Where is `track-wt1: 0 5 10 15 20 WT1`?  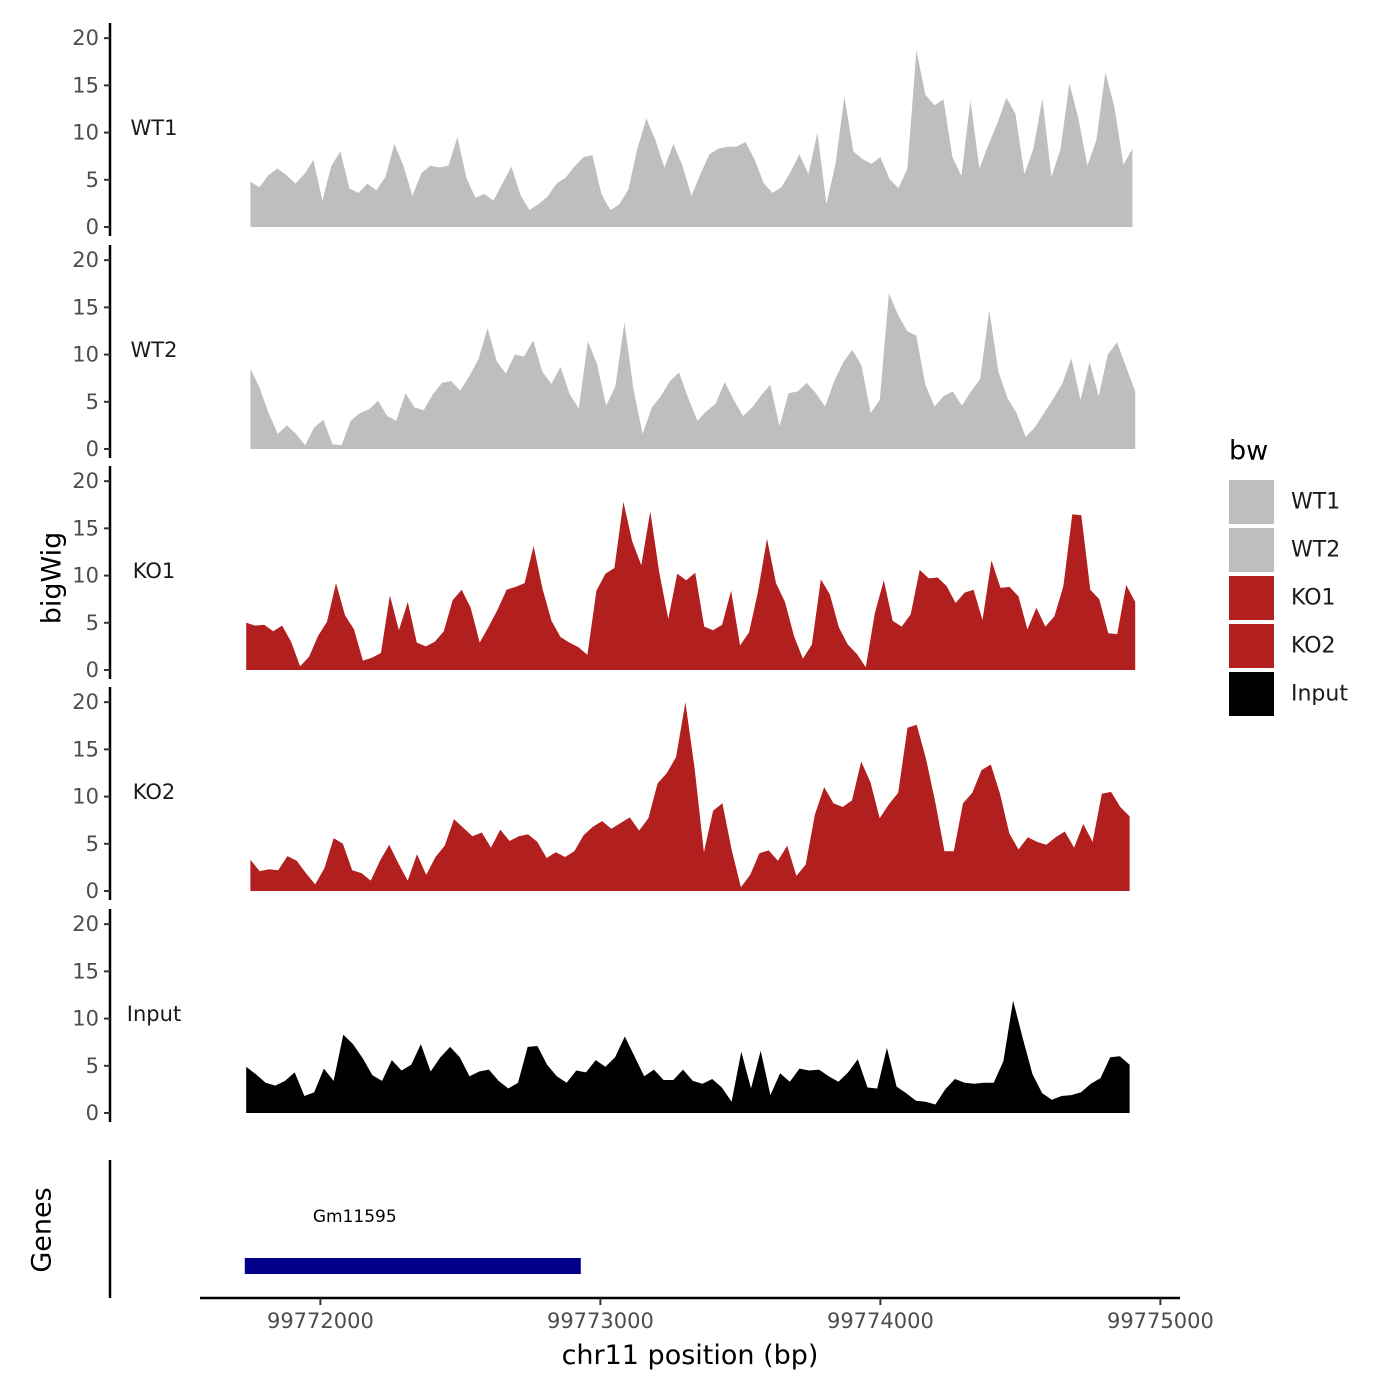
track-wt1: 0 5 10 15 20 WT1 is located at coordinates (602, 131).